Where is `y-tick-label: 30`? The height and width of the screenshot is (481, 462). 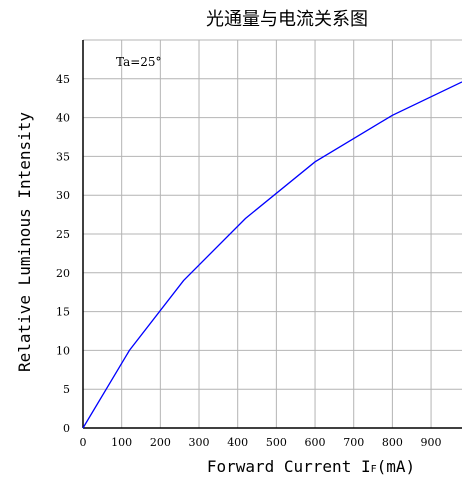 y-tick-label: 30 is located at coordinates (63, 195).